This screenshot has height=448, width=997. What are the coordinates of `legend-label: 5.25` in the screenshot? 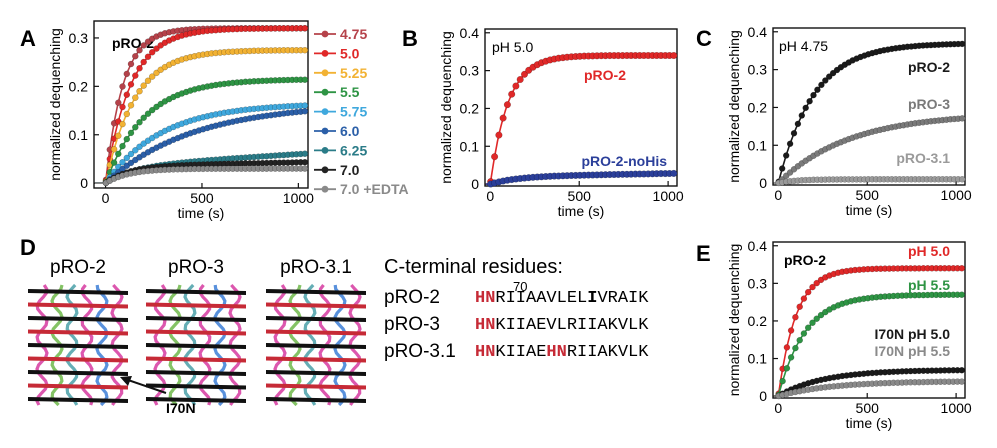 It's located at (353, 73).